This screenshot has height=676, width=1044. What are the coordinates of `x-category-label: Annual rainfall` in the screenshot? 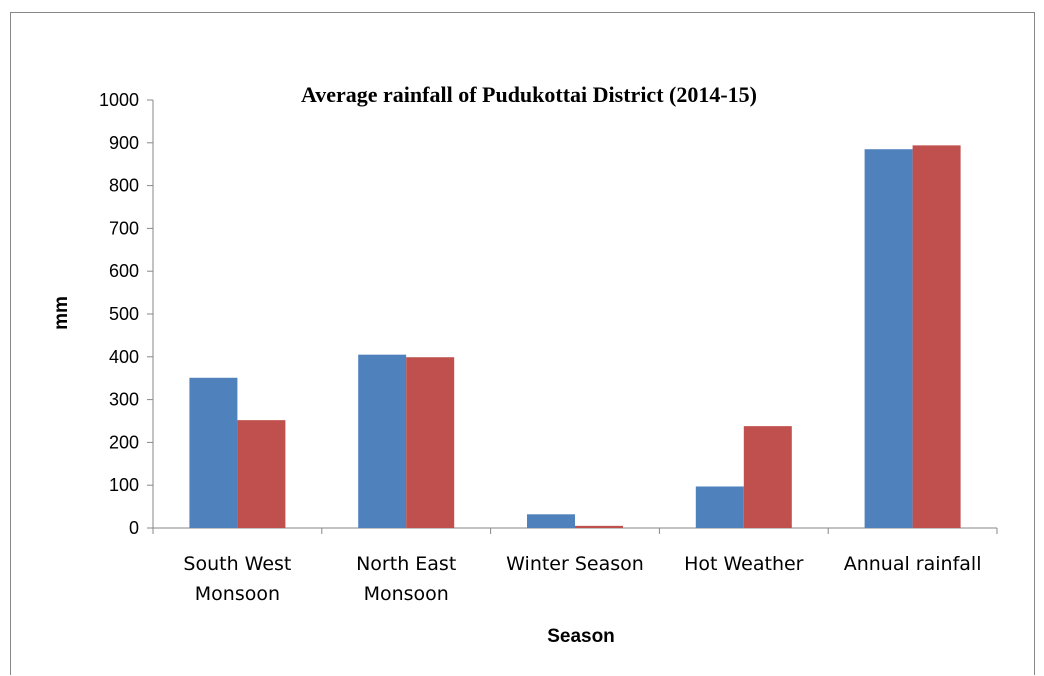 It's located at (913, 564).